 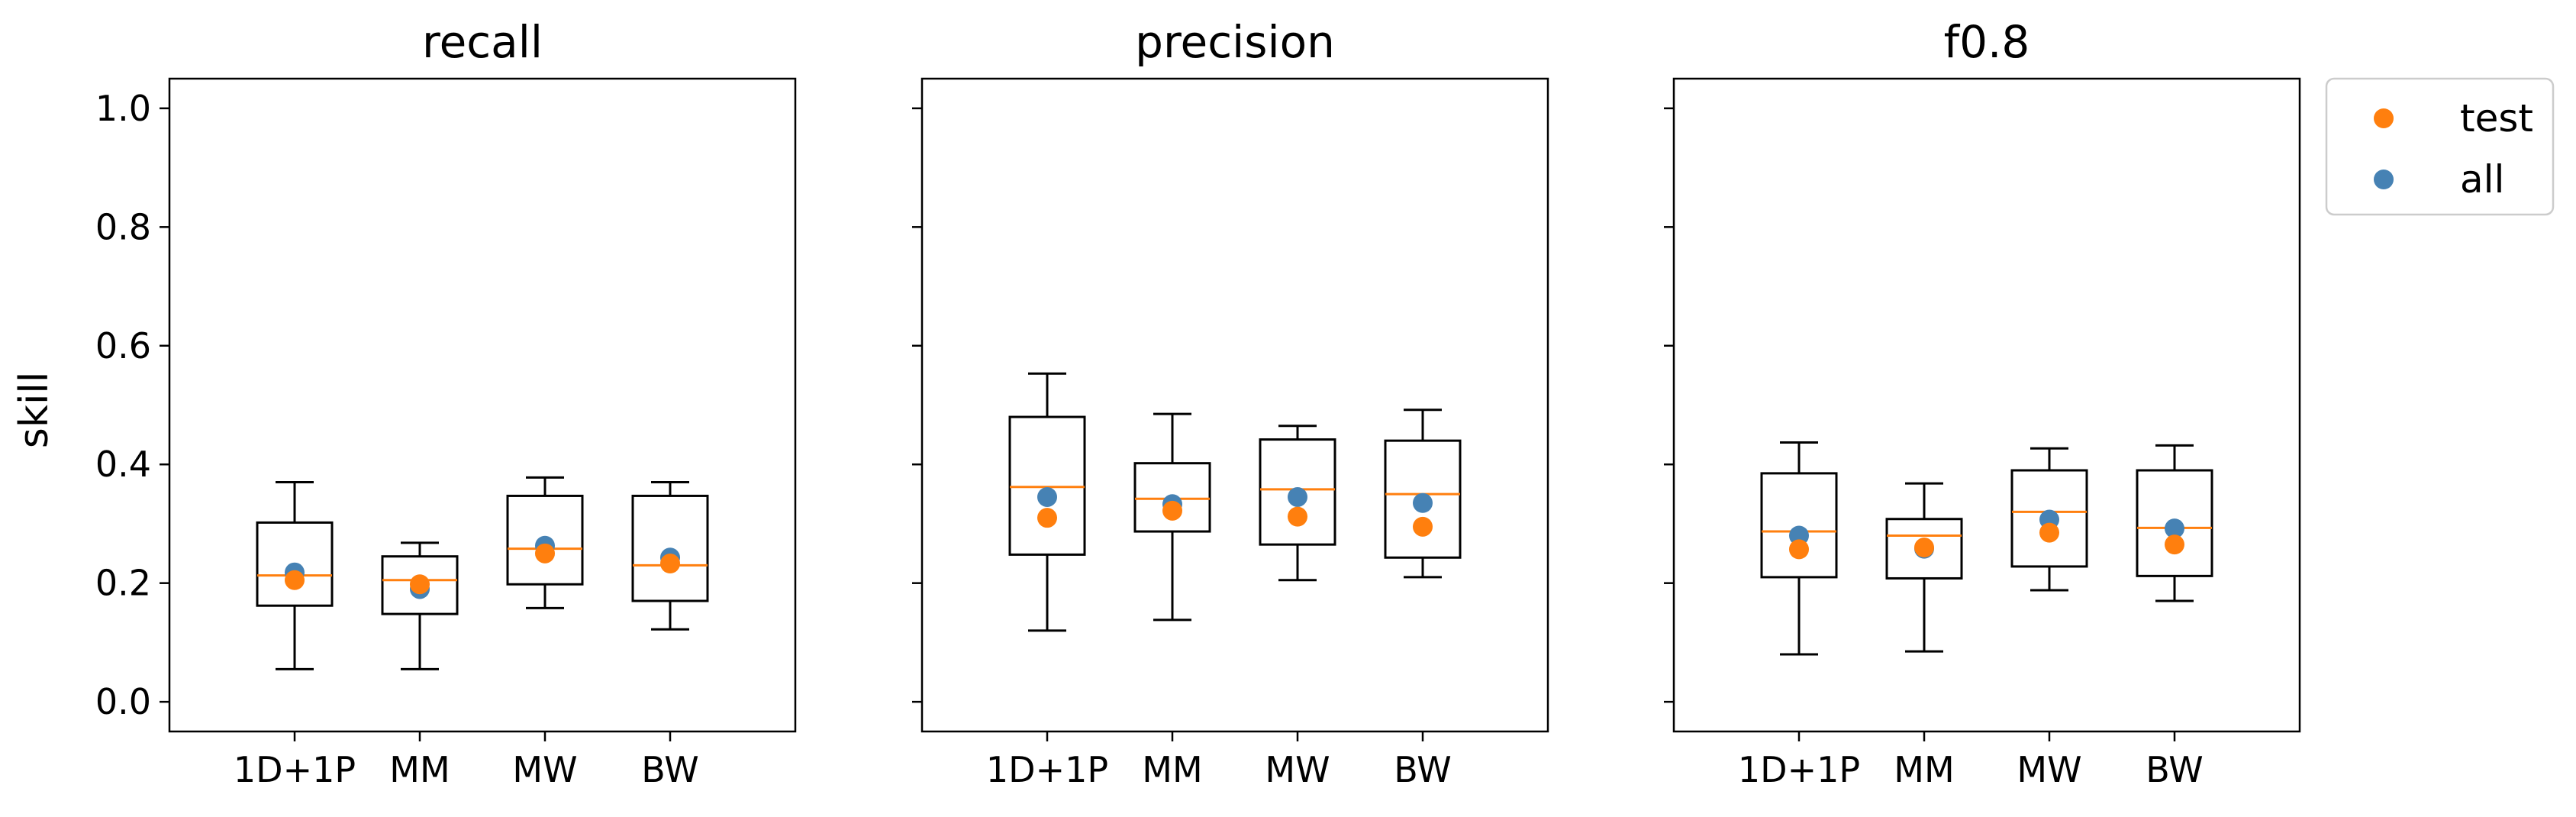 I want to click on legend-marker-all, so click(x=2384, y=179).